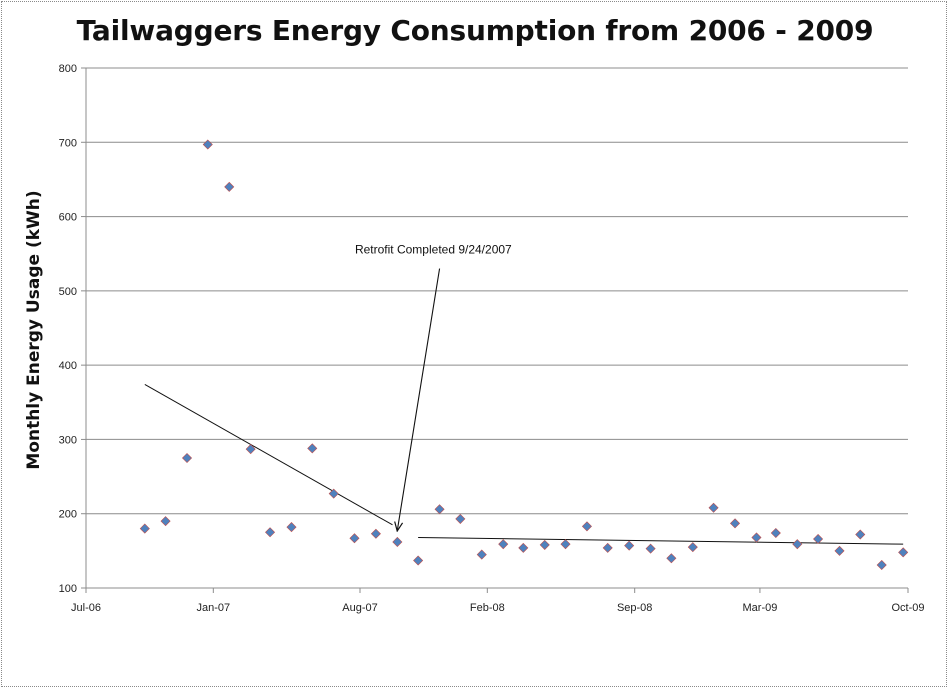 The width and height of the screenshot is (950, 690). What do you see at coordinates (68, 218) in the screenshot?
I see `y-tick-label: 600` at bounding box center [68, 218].